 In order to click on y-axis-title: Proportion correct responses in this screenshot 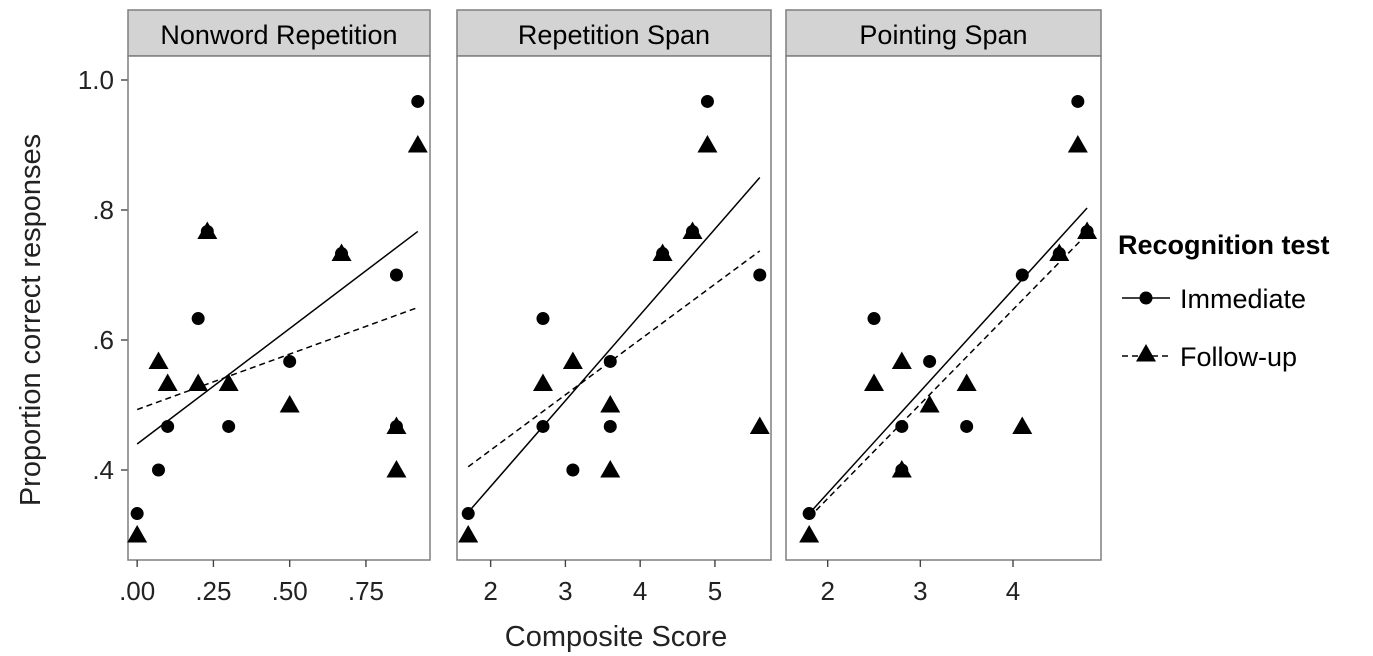, I will do `click(31, 320)`.